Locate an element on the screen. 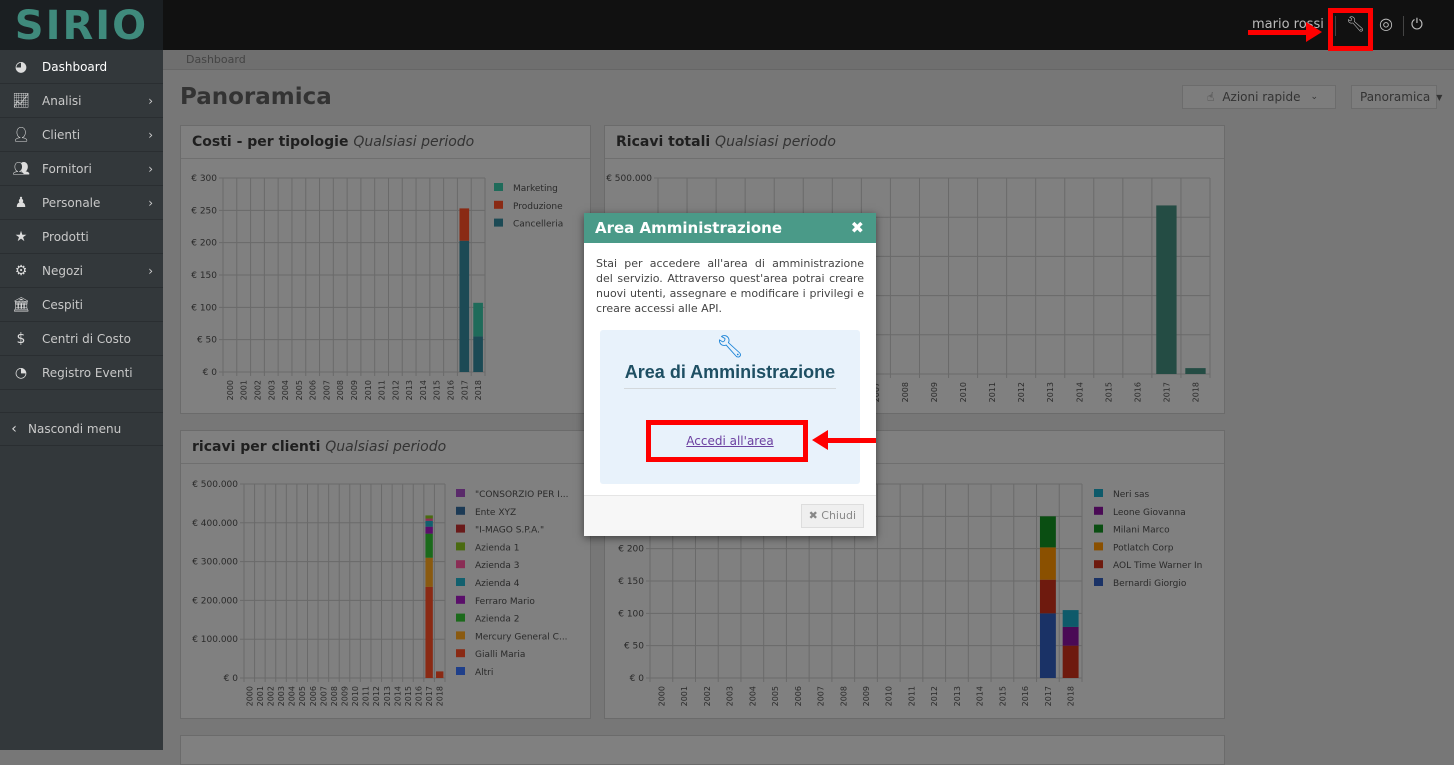 The image size is (1454, 765). legend-label: Leone Giovanna is located at coordinates (1149, 513).